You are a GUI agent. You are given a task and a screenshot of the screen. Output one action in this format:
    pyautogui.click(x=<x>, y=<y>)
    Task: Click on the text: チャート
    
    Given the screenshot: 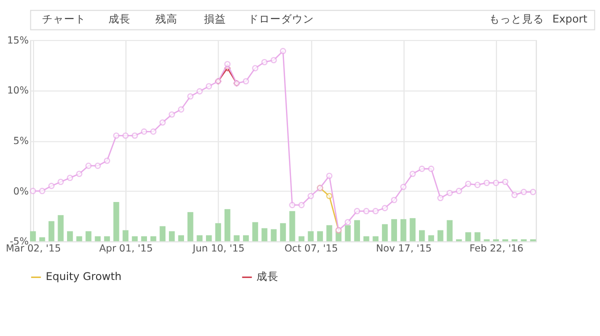 What is the action you would take?
    pyautogui.click(x=64, y=19)
    